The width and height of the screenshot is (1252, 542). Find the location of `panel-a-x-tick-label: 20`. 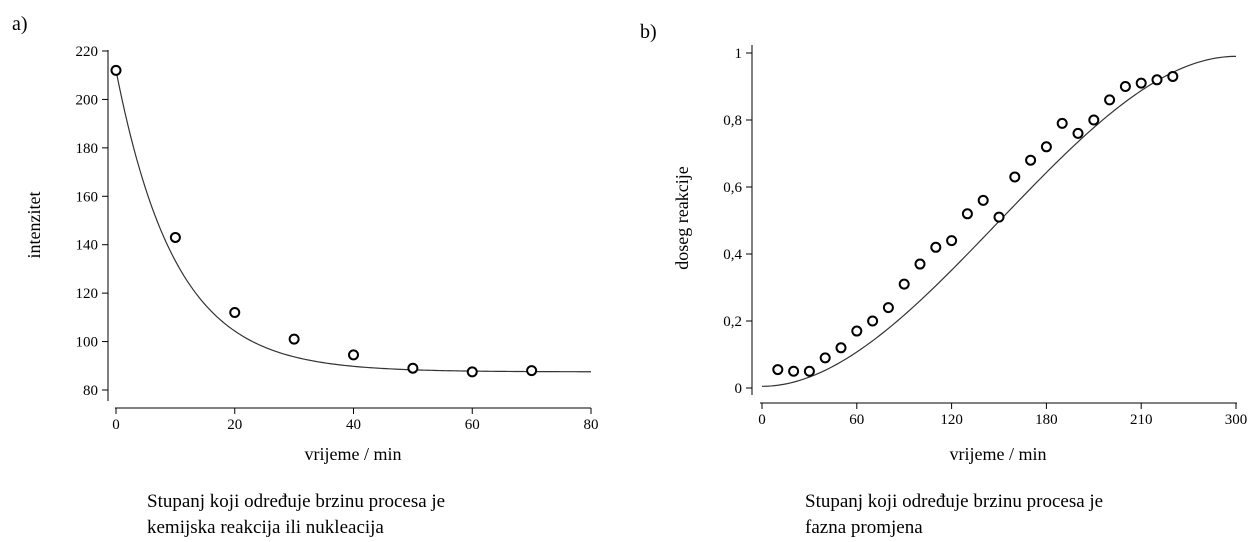

panel-a-x-tick-label: 20 is located at coordinates (234, 425).